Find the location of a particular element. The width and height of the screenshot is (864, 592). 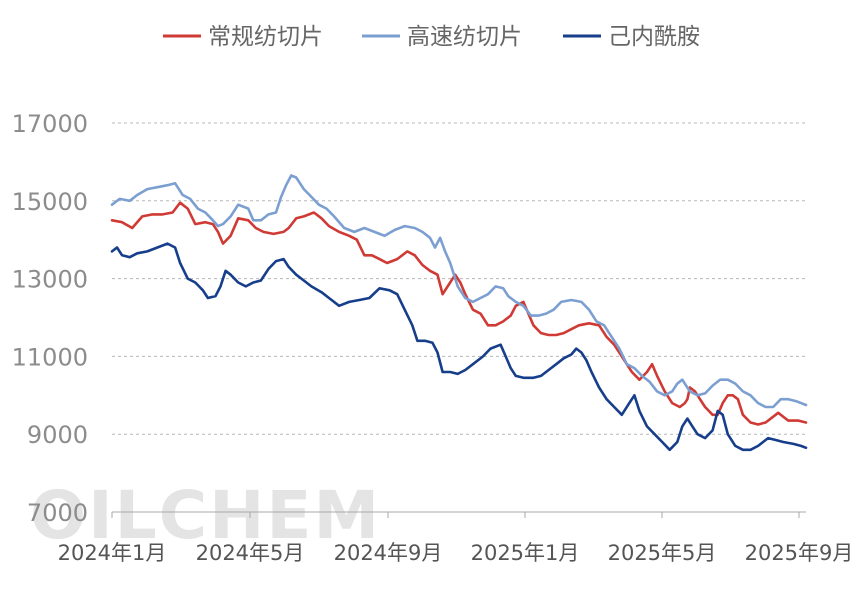

legend-label: 高速纺切片 is located at coordinates (464, 37).